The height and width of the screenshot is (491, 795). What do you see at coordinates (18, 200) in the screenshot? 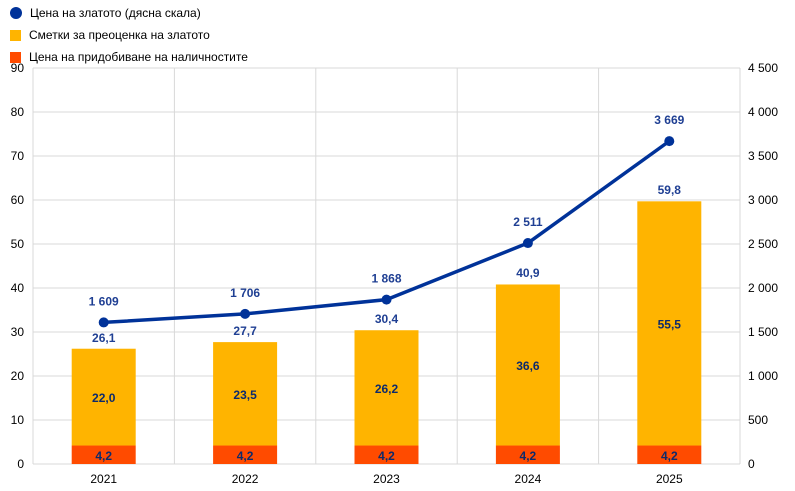
I see `y-left-tick-label: 60` at bounding box center [18, 200].